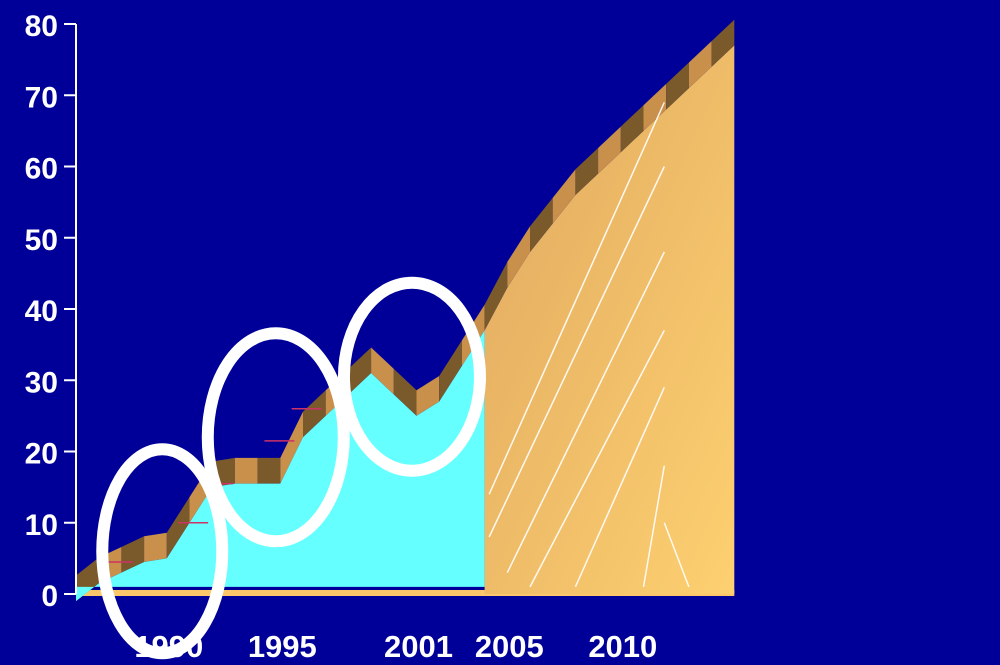 This screenshot has height=665, width=1000. Describe the element at coordinates (509, 646) in the screenshot. I see `x-tick-label-3: 2005` at that location.